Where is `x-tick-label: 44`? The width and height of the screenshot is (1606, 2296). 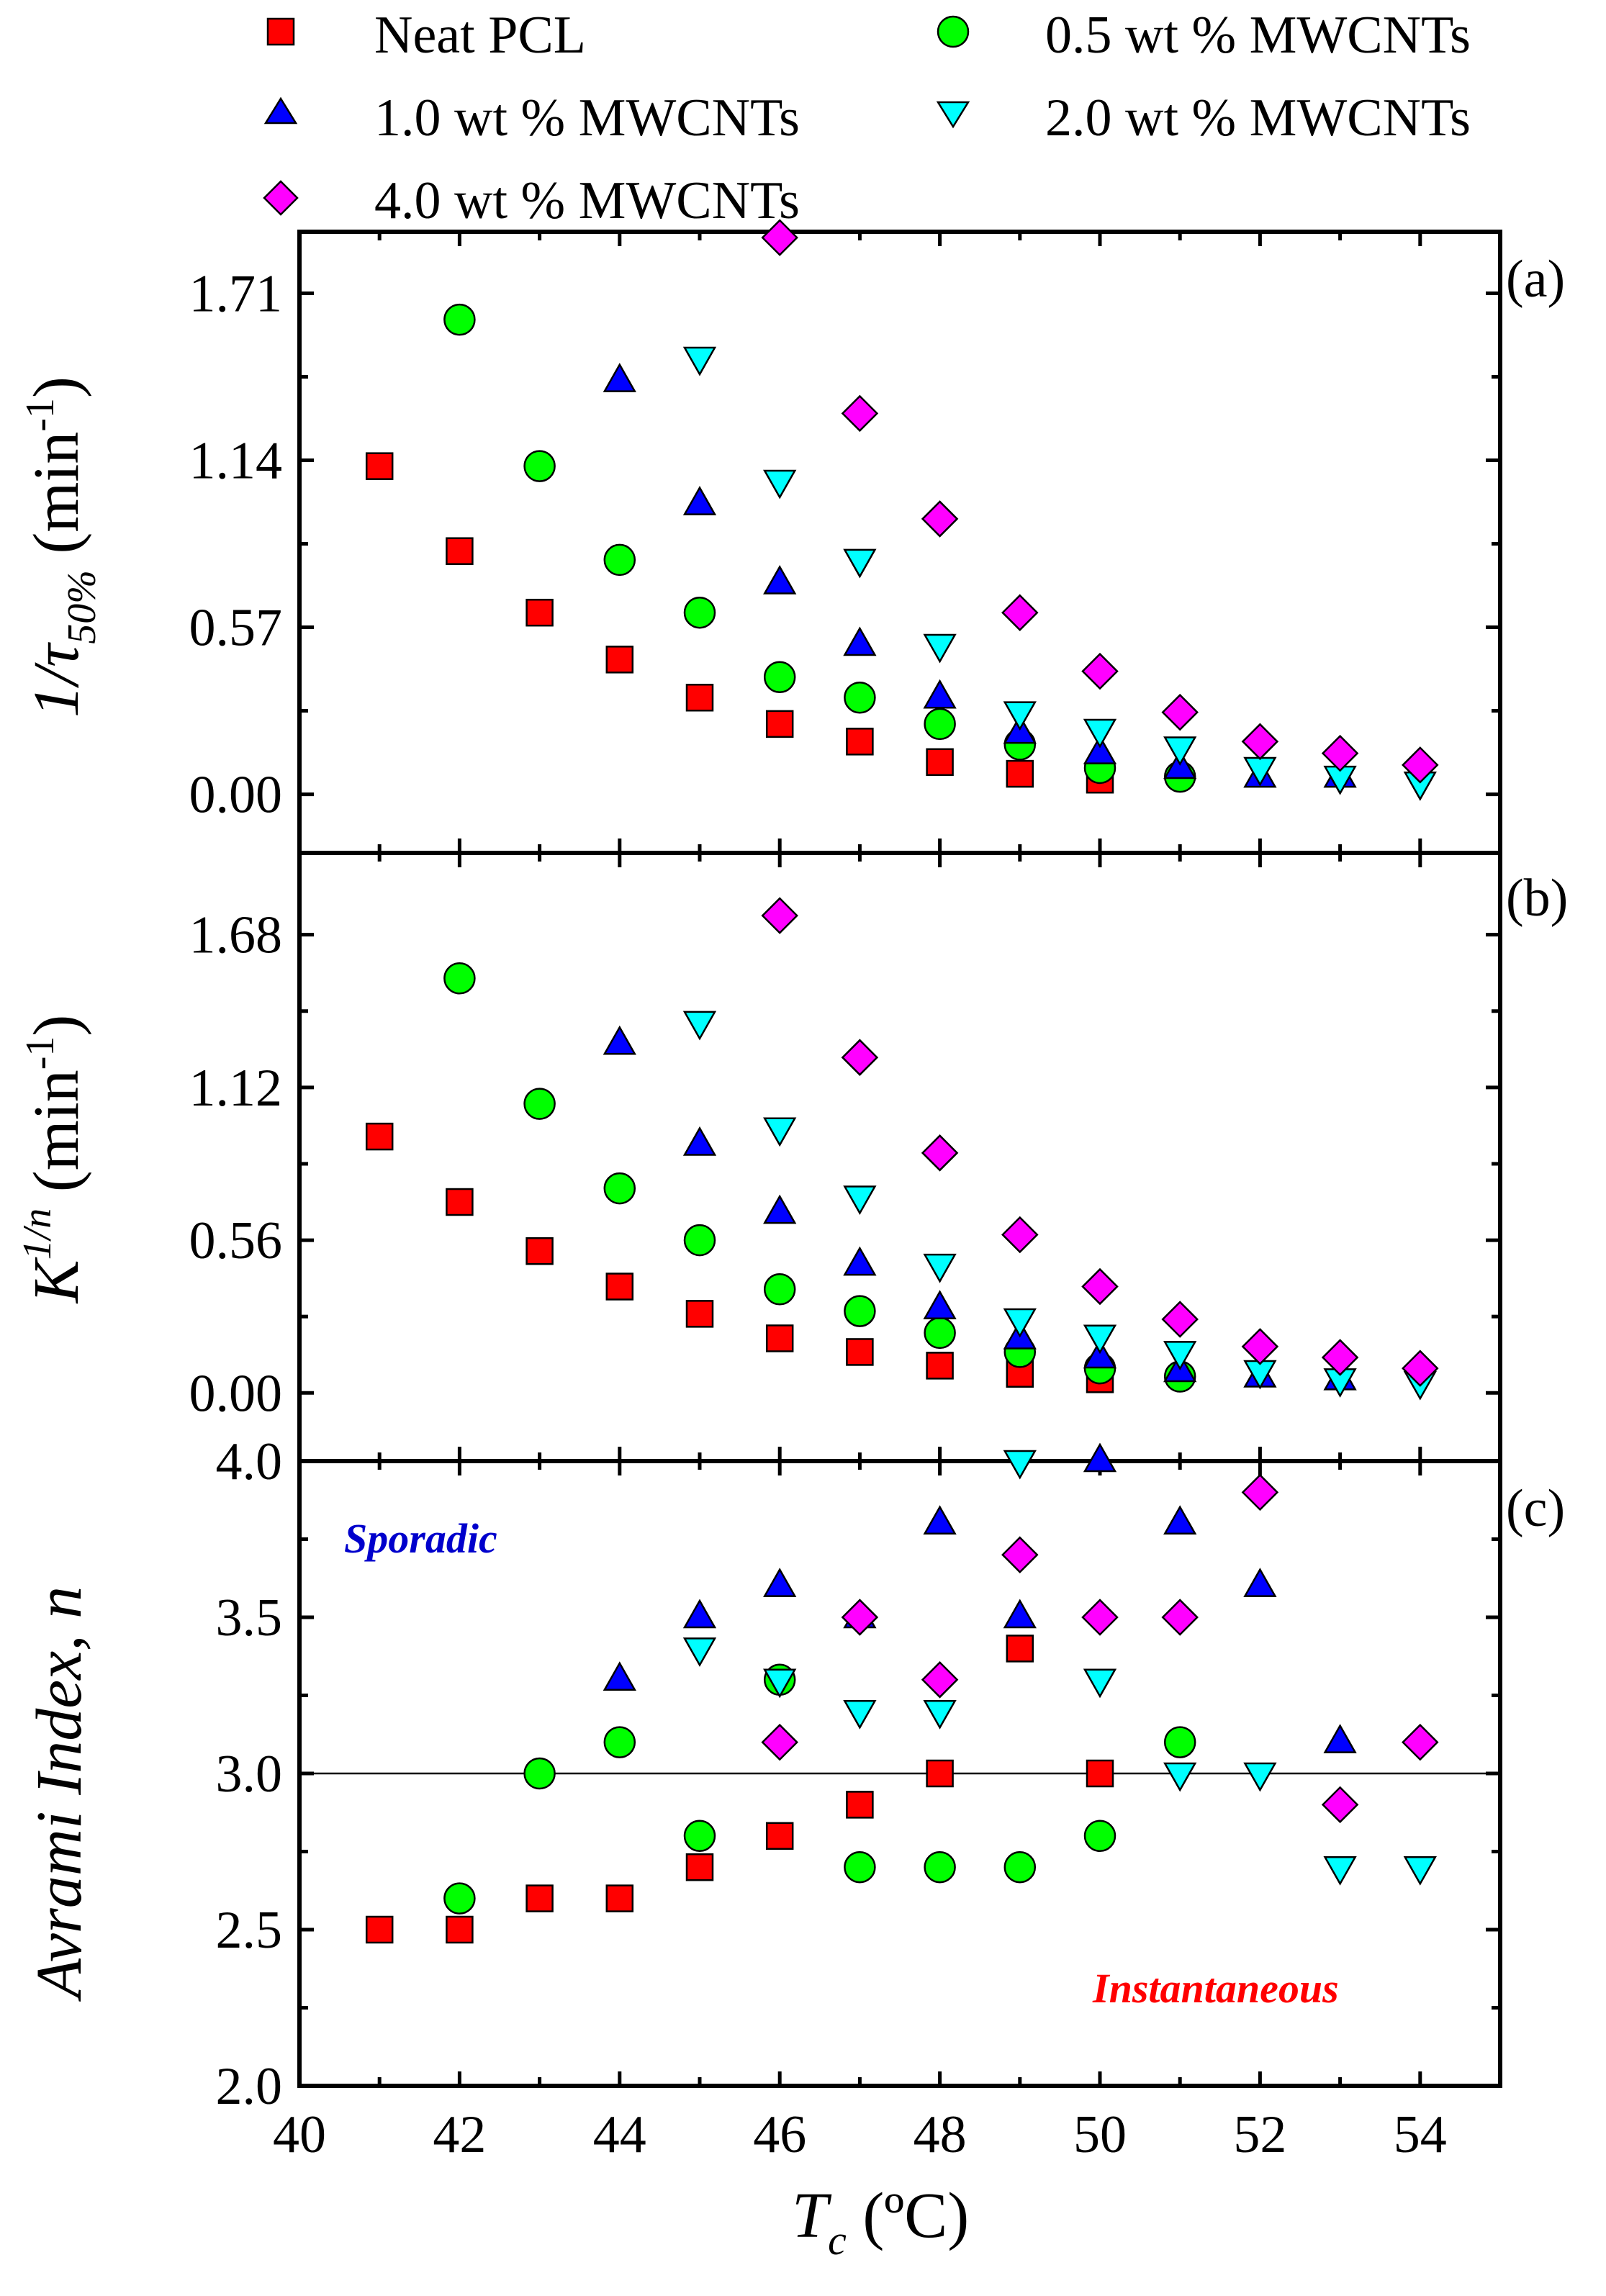
x-tick-label: 44 is located at coordinates (619, 2134).